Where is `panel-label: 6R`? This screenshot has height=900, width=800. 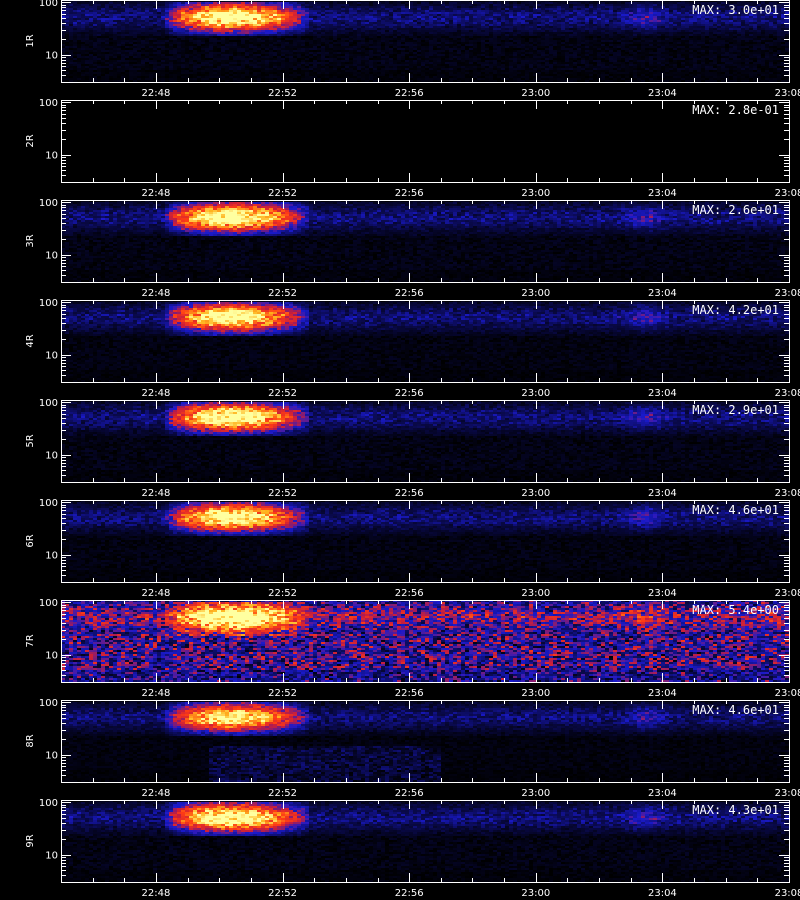
panel-label: 6R is located at coordinates (30, 540).